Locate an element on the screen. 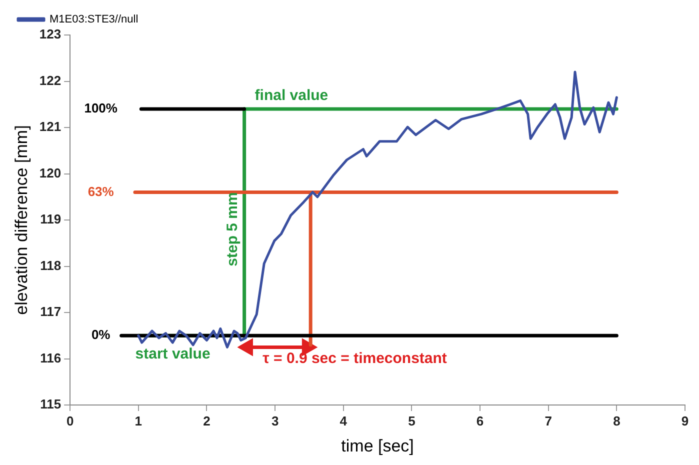  x-tick-label: 5 is located at coordinates (412, 420).